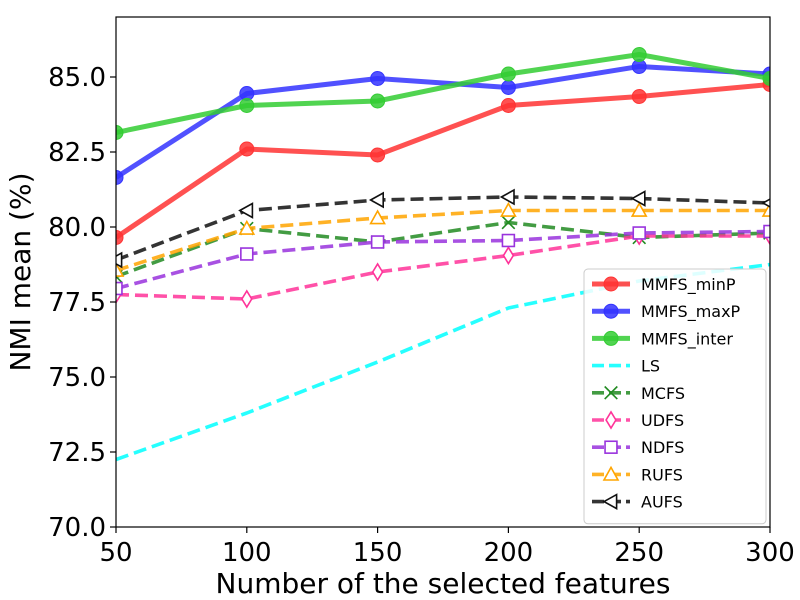  Describe the element at coordinates (77, 78) in the screenshot. I see `y-tick-label: 85.0` at that location.